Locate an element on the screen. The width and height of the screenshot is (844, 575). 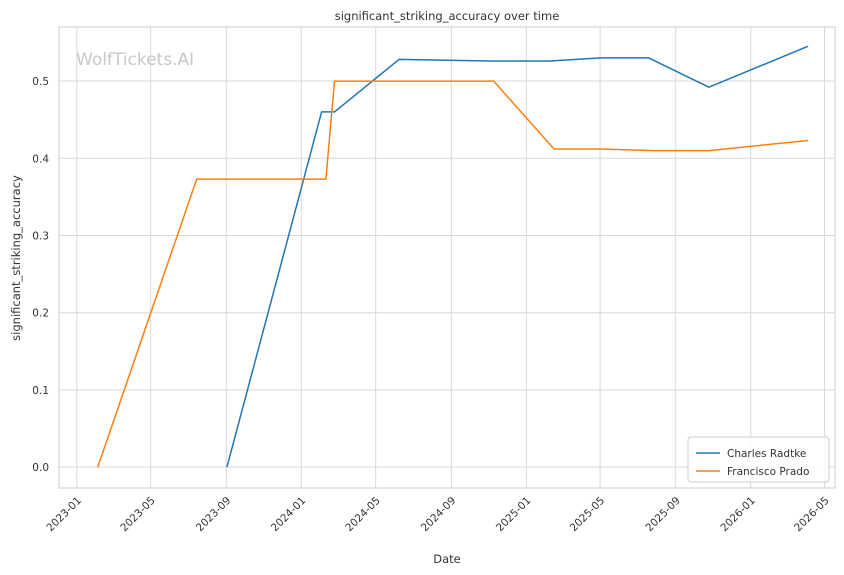
x-tick-label: 2025-09 is located at coordinates (663, 515).